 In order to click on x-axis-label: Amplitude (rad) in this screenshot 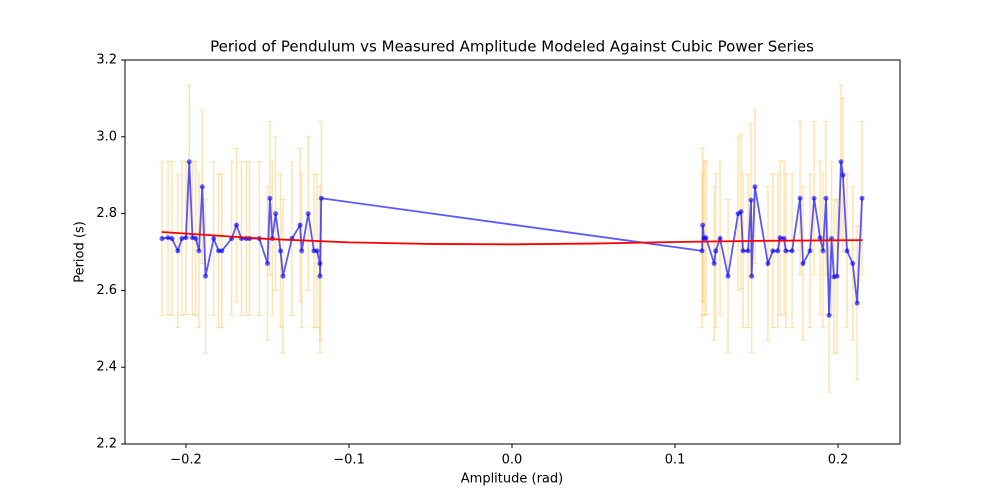, I will do `click(512, 479)`.